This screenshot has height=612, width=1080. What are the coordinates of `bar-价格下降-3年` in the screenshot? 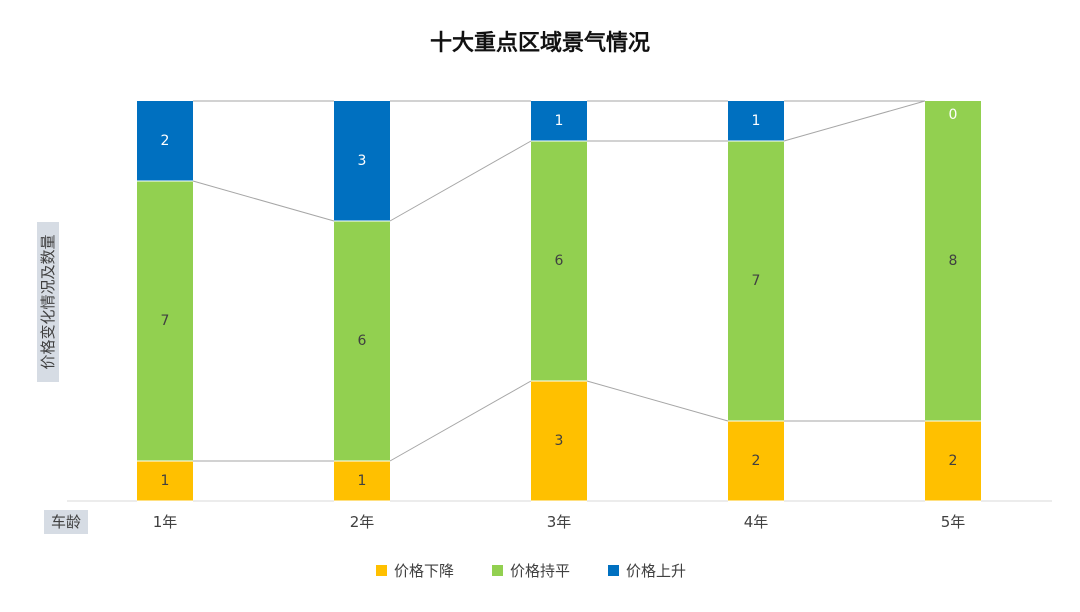 It's located at (559, 441).